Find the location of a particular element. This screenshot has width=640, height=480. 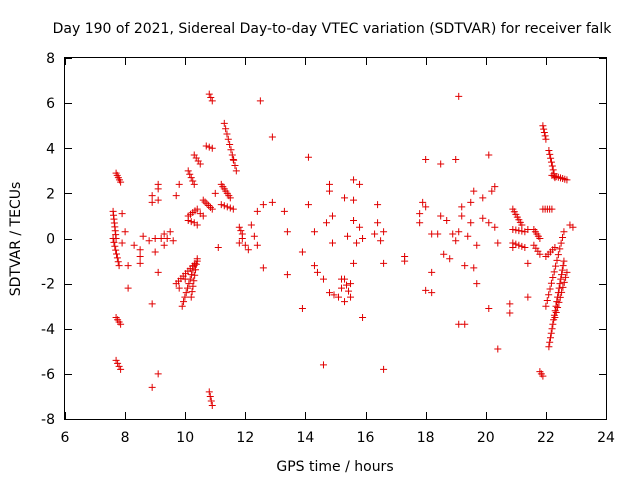

y-tick-label: 4 is located at coordinates (50, 149).